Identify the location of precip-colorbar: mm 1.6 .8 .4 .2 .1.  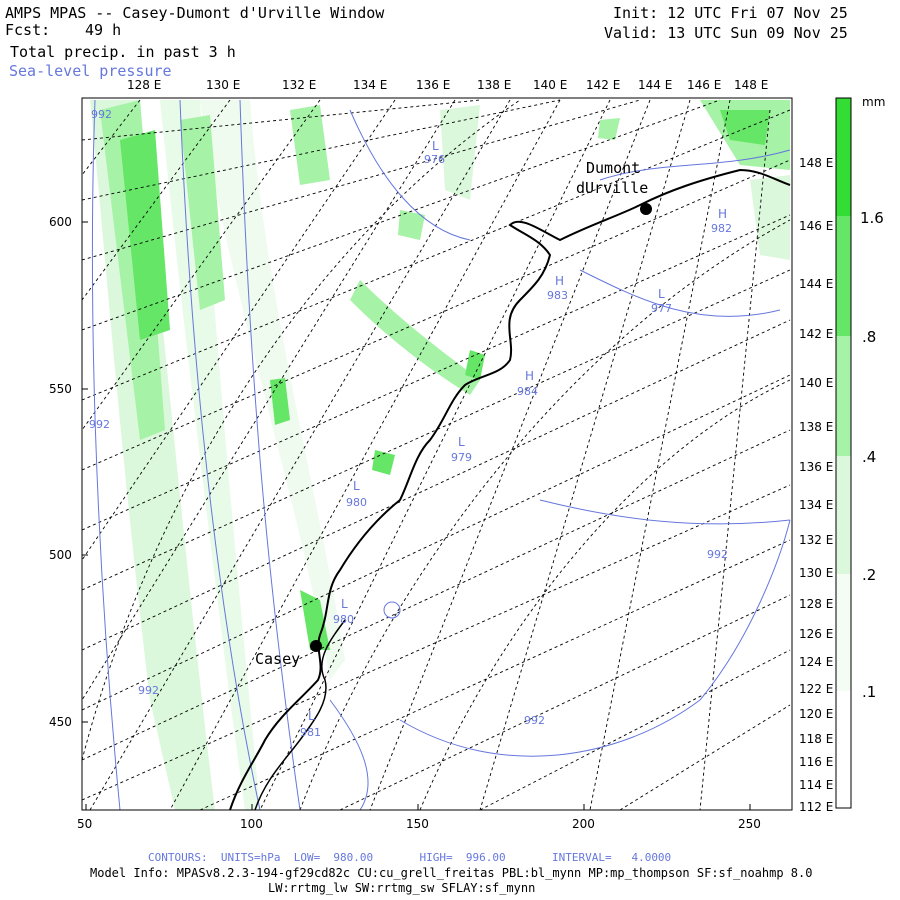
(860, 452).